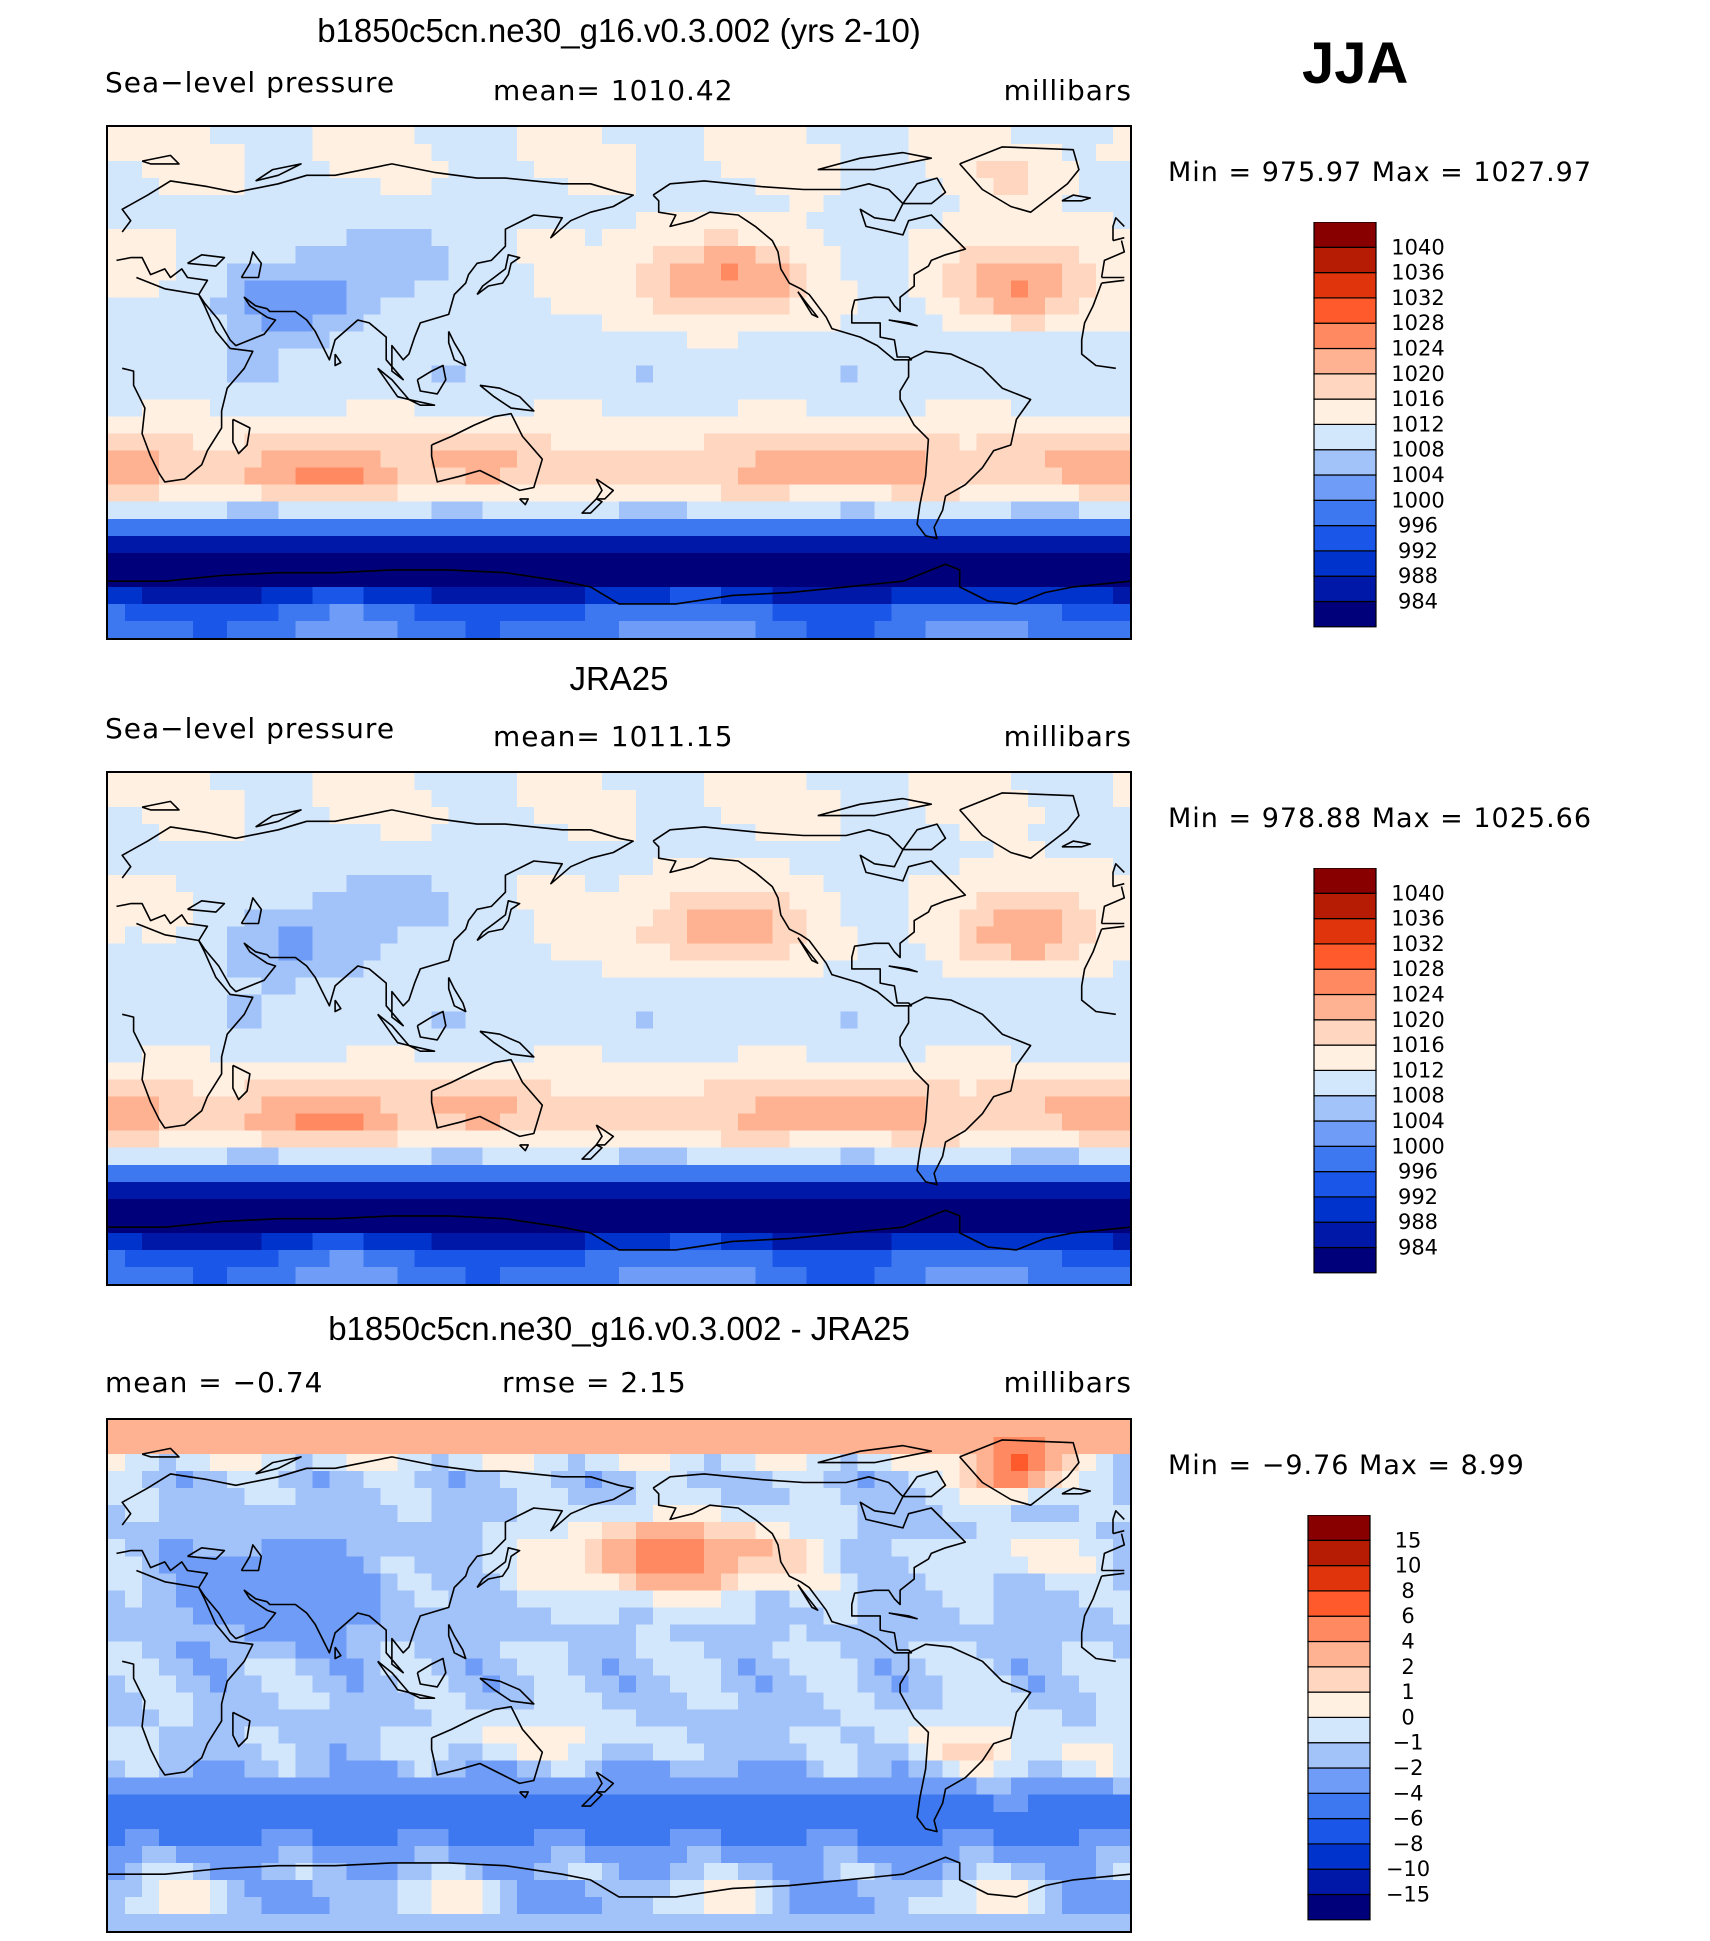  What do you see at coordinates (1346, 1465) in the screenshot?
I see `panel-3-minmax: Min = −9.76 Max = 8.99` at bounding box center [1346, 1465].